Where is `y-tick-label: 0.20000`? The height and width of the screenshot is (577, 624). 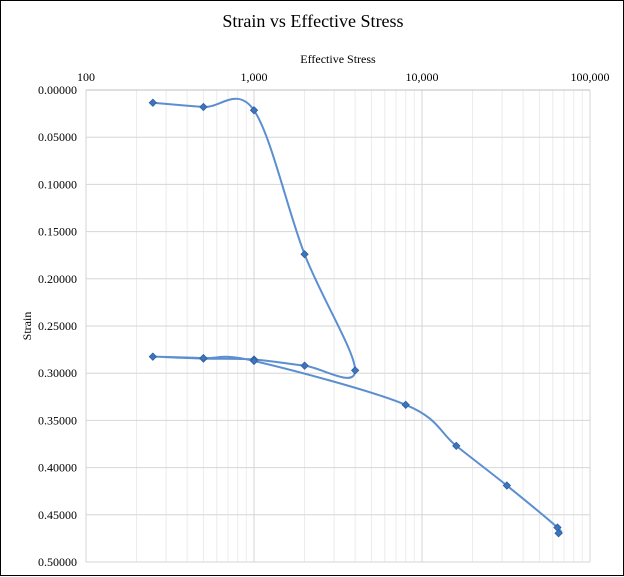 y-tick-label: 0.20000 is located at coordinates (57, 279).